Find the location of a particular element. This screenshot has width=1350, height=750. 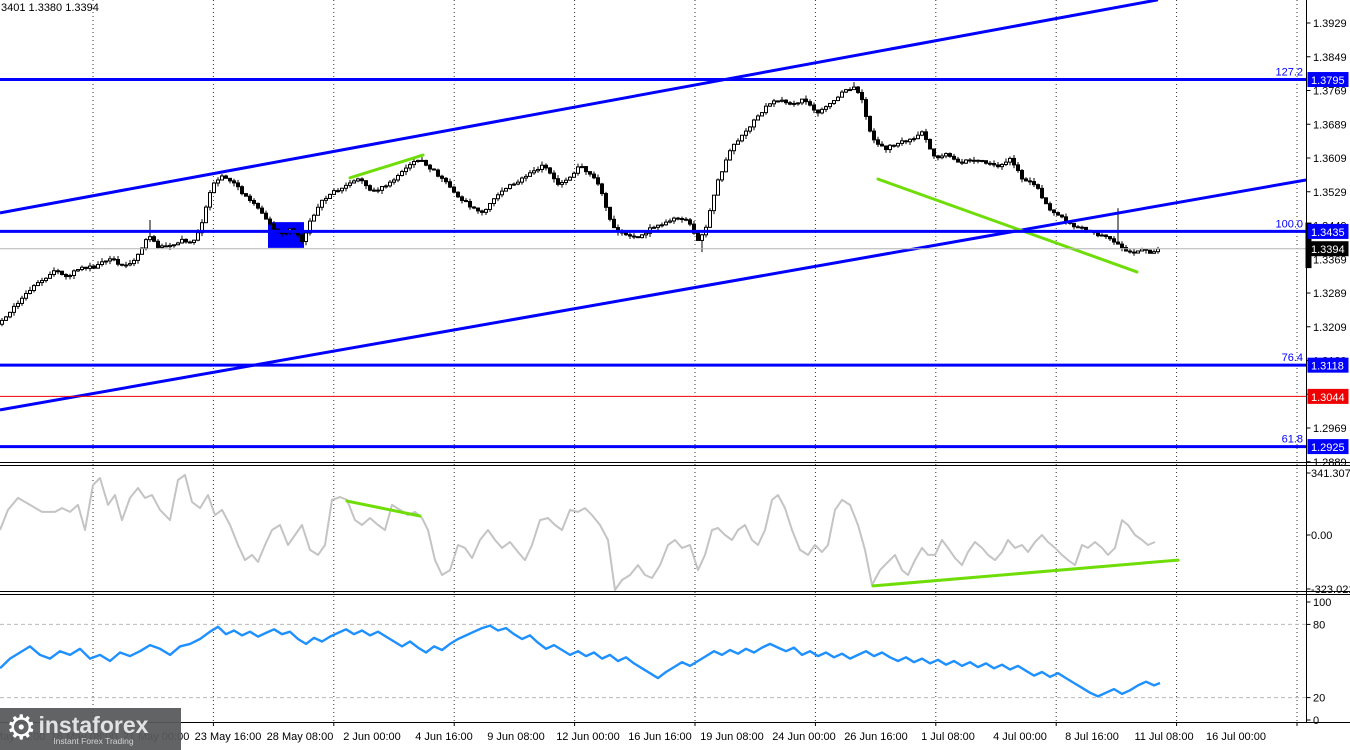

fib-label-76.4: 76.4 is located at coordinates (1292, 358).